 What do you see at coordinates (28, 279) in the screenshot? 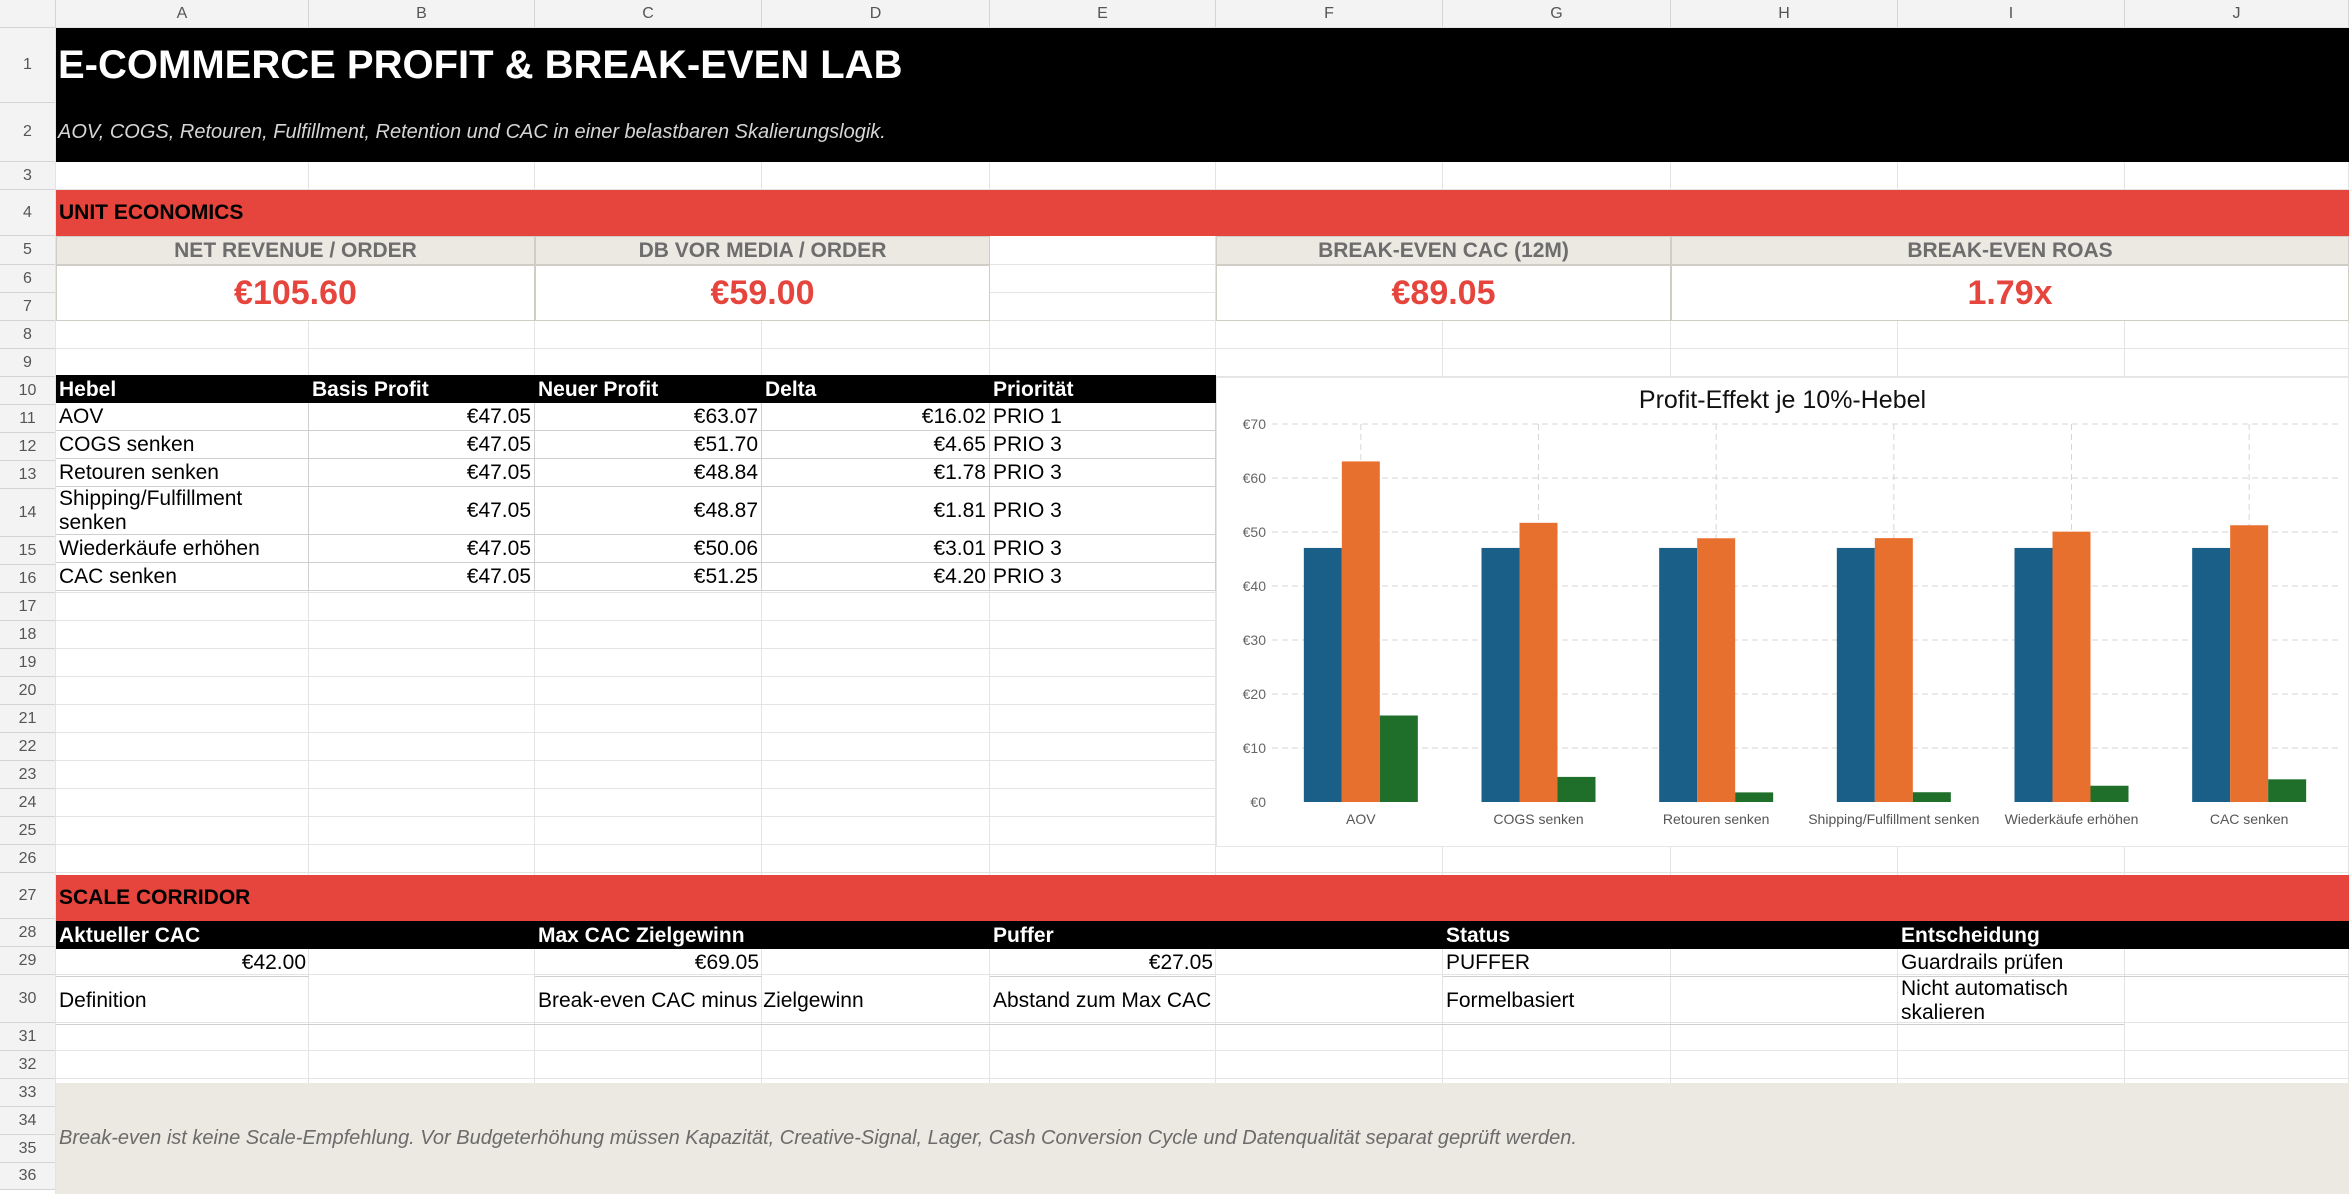
I see `row-header-6: 6` at bounding box center [28, 279].